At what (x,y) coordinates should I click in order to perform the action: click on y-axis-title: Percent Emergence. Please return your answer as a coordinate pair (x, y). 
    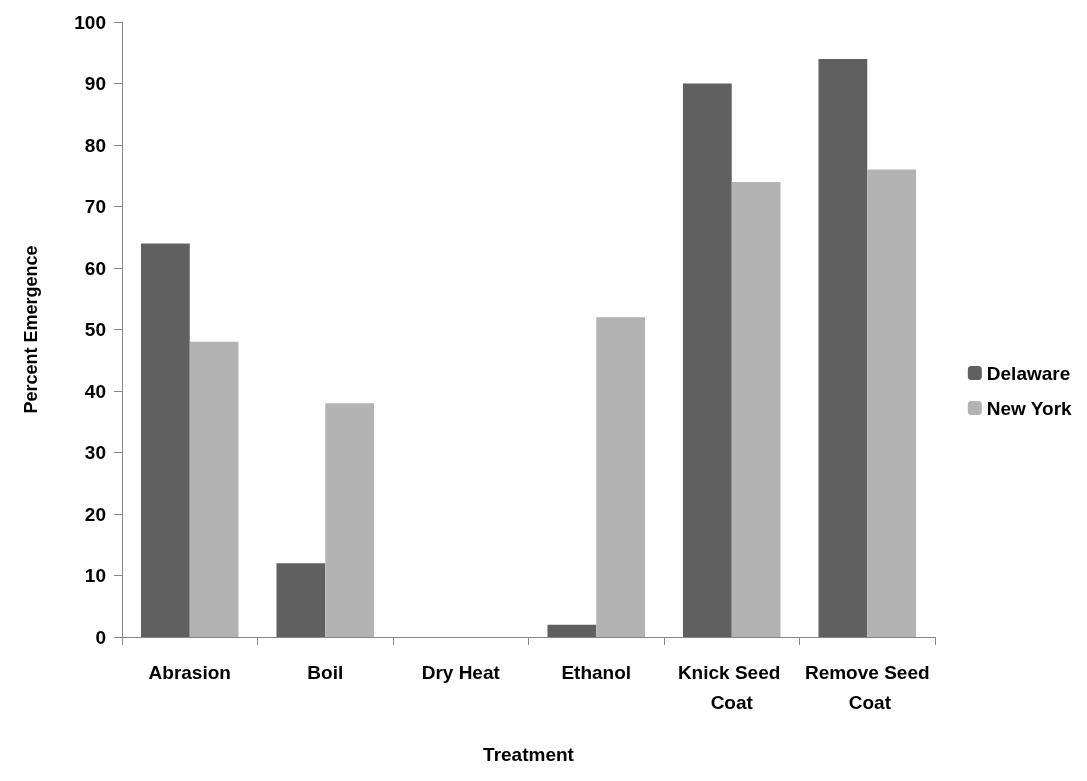
    Looking at the image, I should click on (31, 329).